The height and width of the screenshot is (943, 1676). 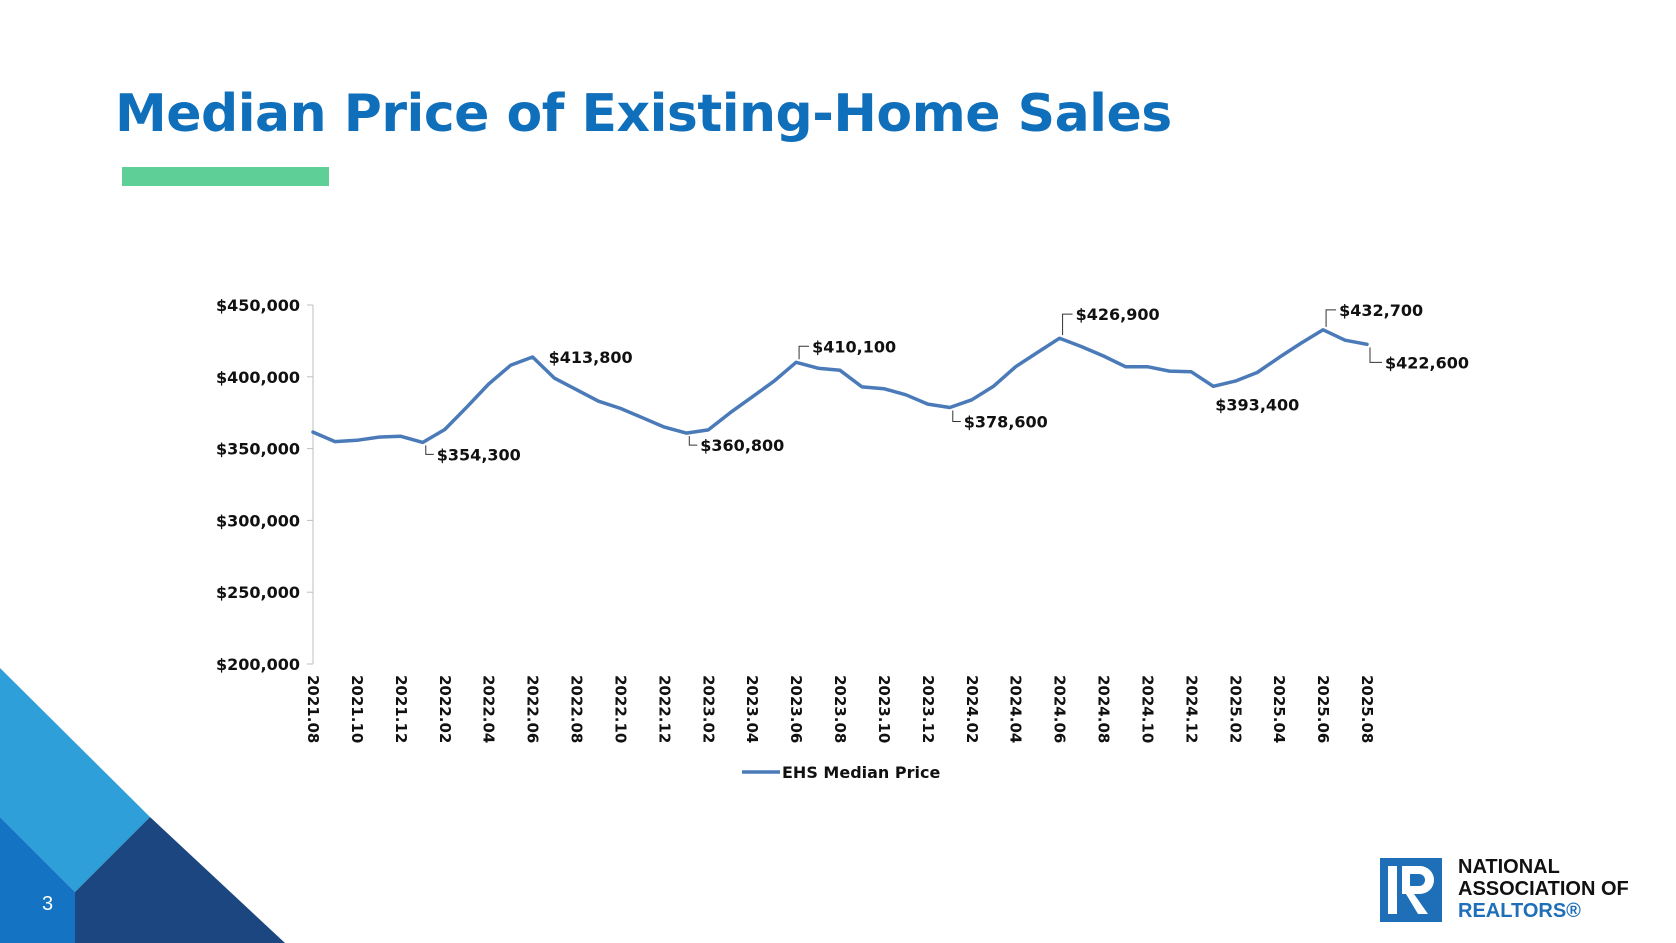 I want to click on logo-line-2: ASSOCIATION OF, so click(x=1543, y=889).